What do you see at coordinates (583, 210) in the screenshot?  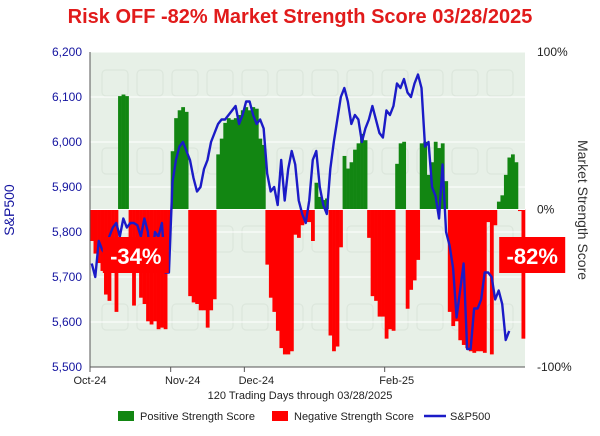 I see `y-axis-label-right: Market Strength Score` at bounding box center [583, 210].